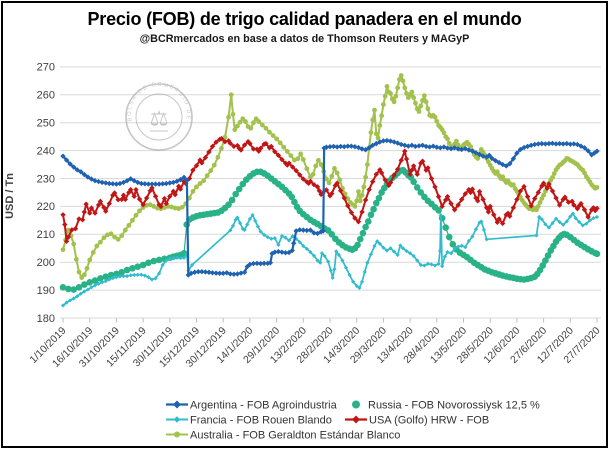  Describe the element at coordinates (46, 235) in the screenshot. I see `y-tick-label: 210` at that location.